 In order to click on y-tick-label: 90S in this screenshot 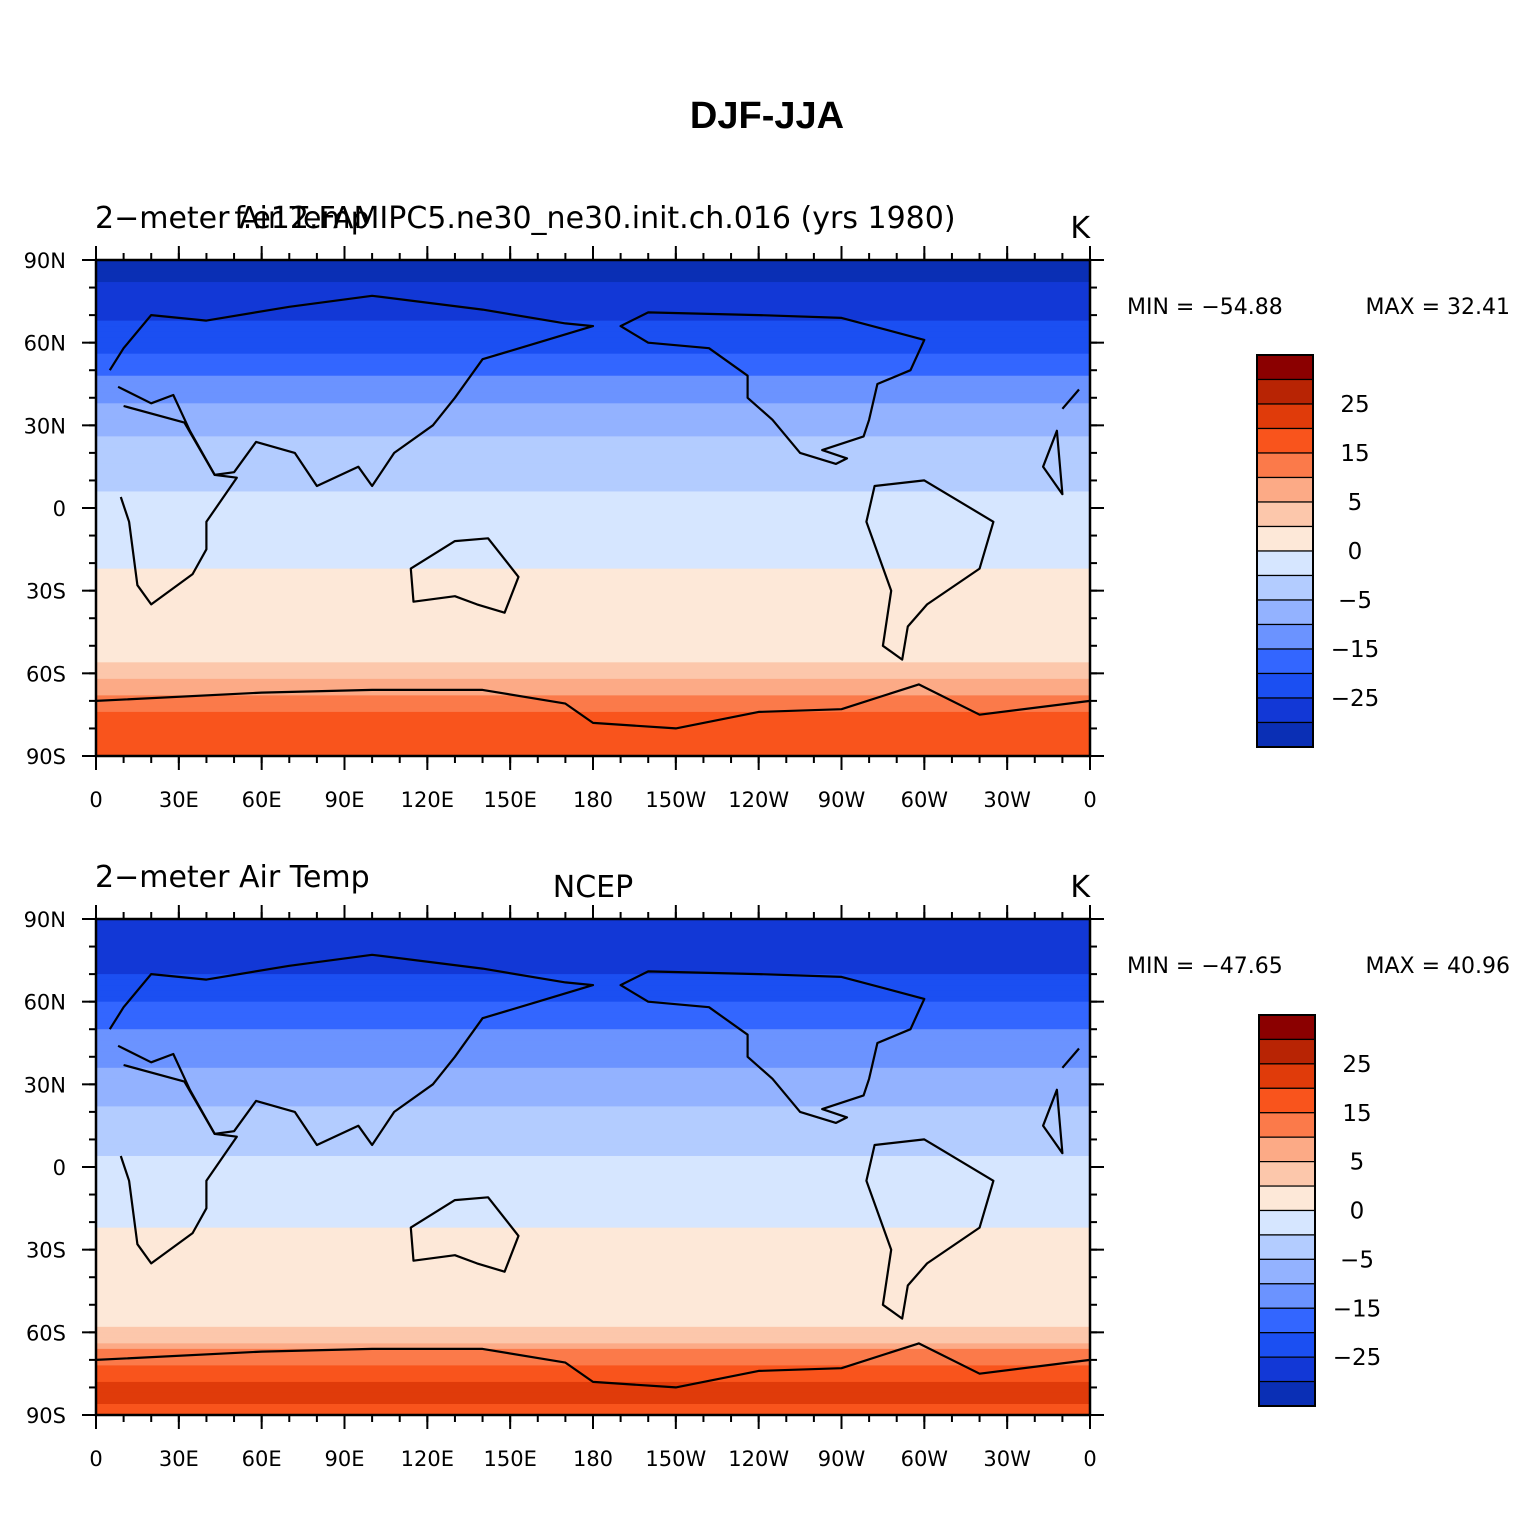, I will do `click(46, 757)`.